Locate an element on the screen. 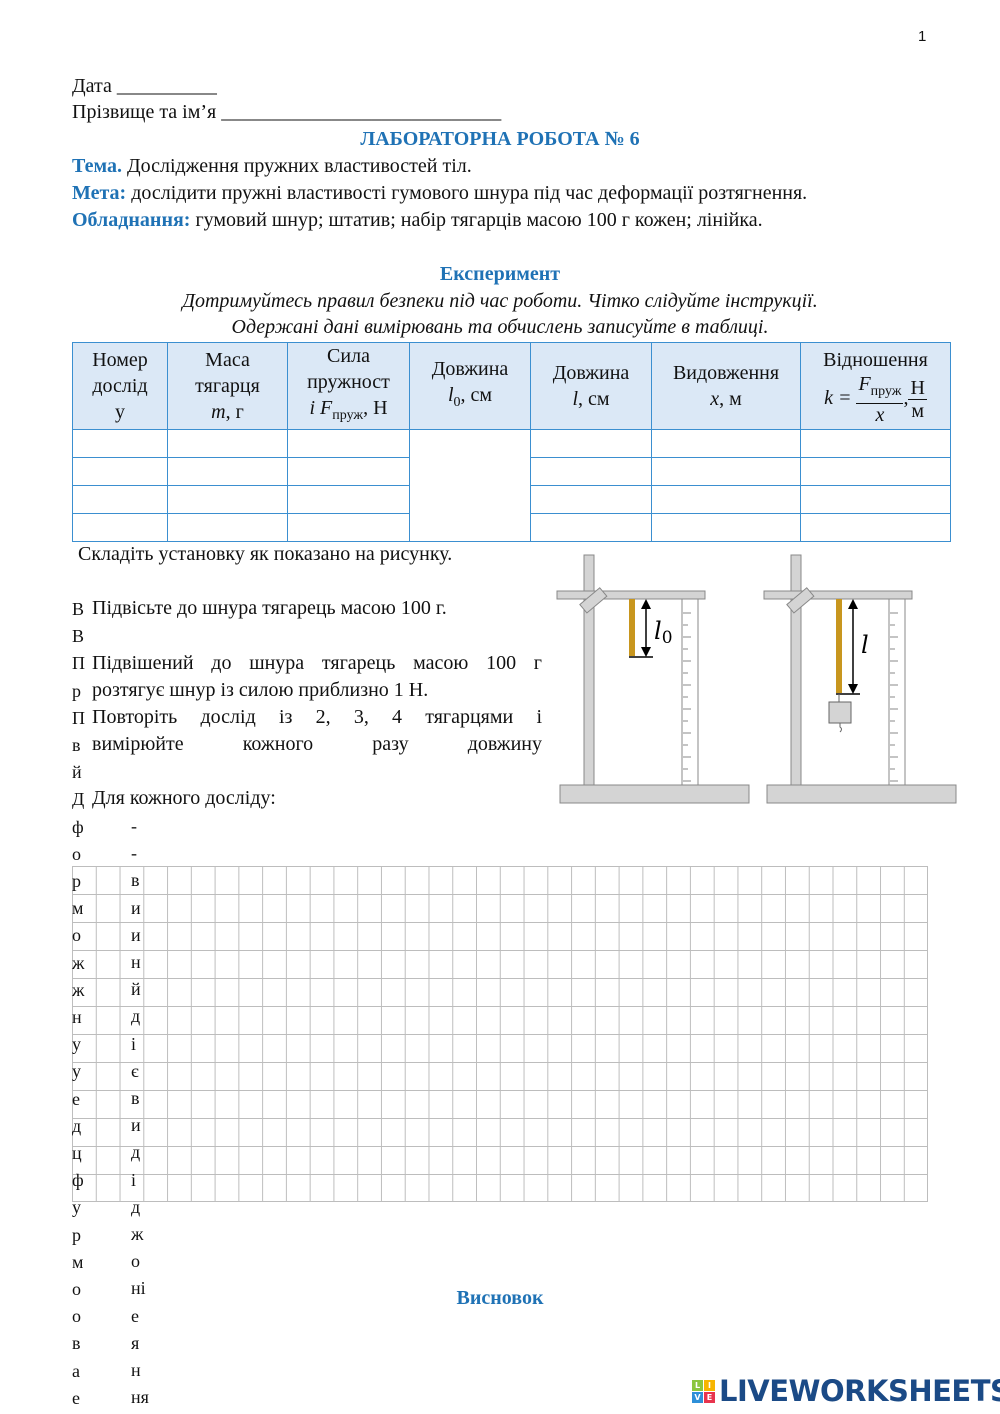  label-l: l is located at coordinates (865, 645).